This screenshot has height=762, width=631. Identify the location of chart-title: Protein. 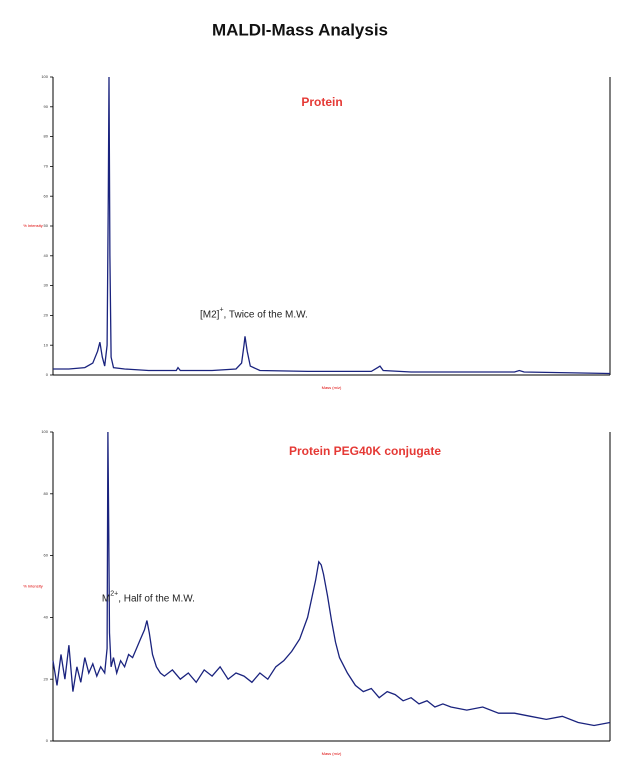
(321, 102).